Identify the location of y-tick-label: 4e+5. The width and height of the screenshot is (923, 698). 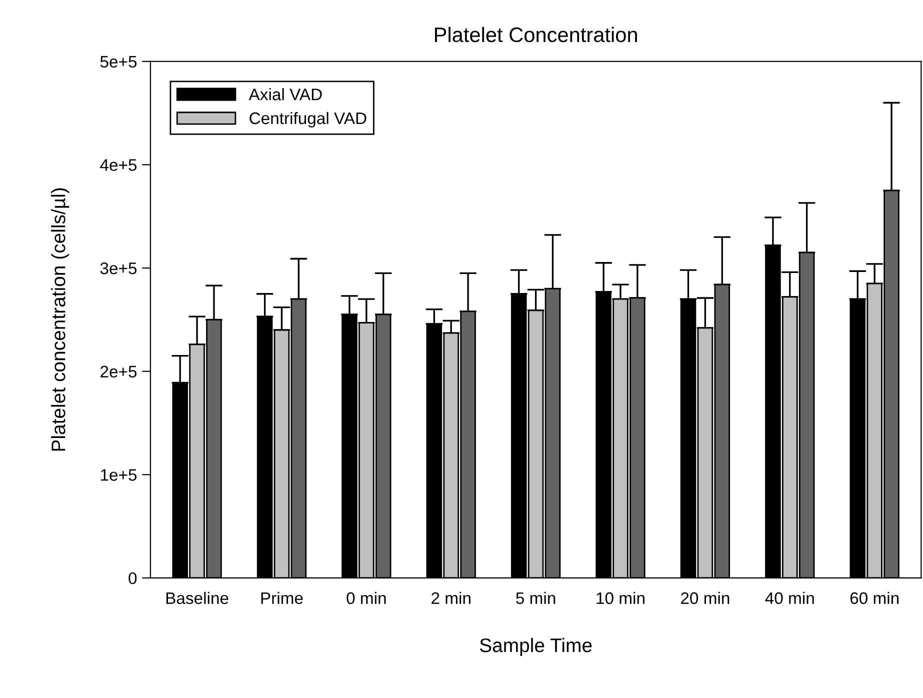
(118, 165).